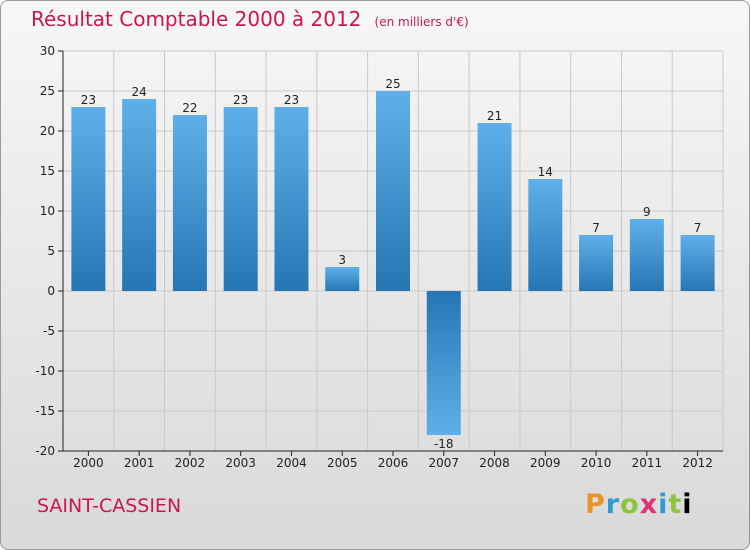  I want to click on y-tick-label: 20, so click(47, 131).